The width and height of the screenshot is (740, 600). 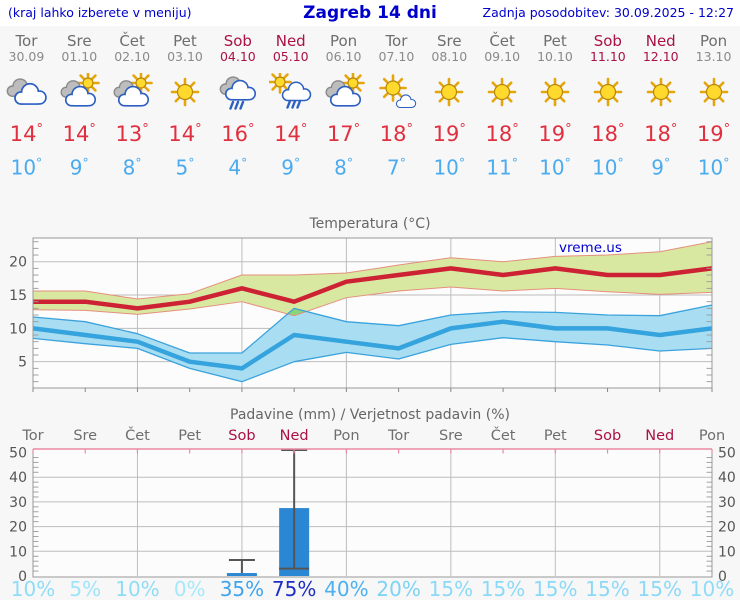 I want to click on precip-y-tick-label-left: 50, so click(x=18, y=454).